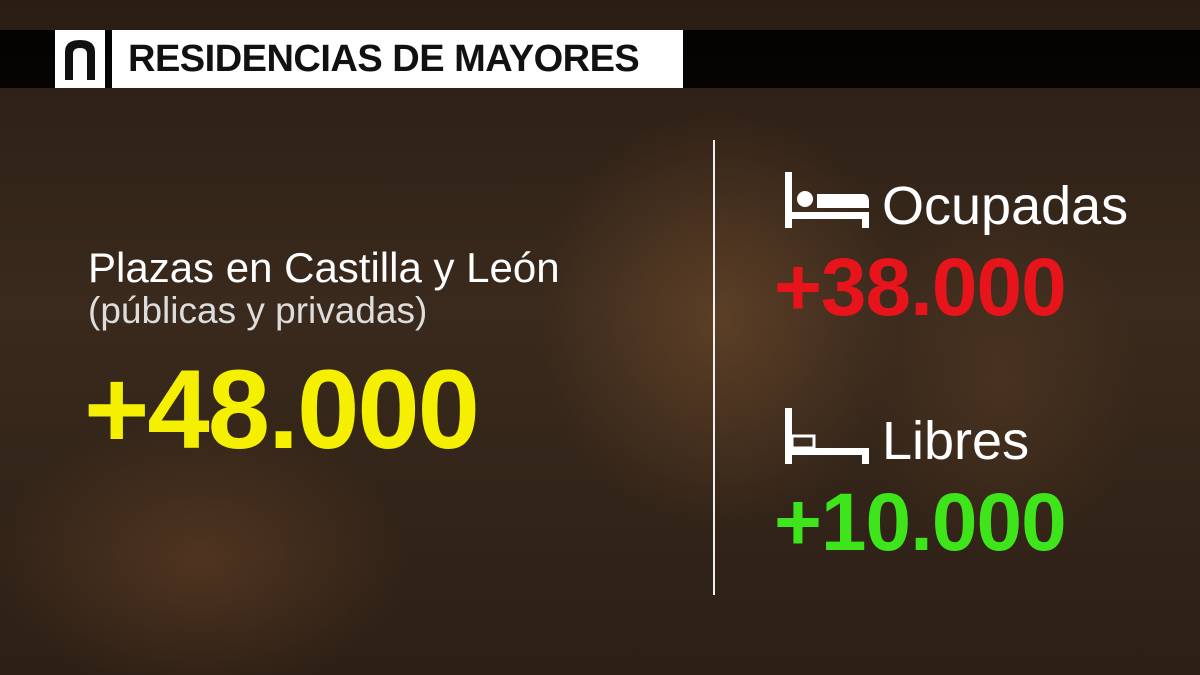 Image resolution: width=1200 pixels, height=675 pixels. I want to click on logo, so click(80, 59).